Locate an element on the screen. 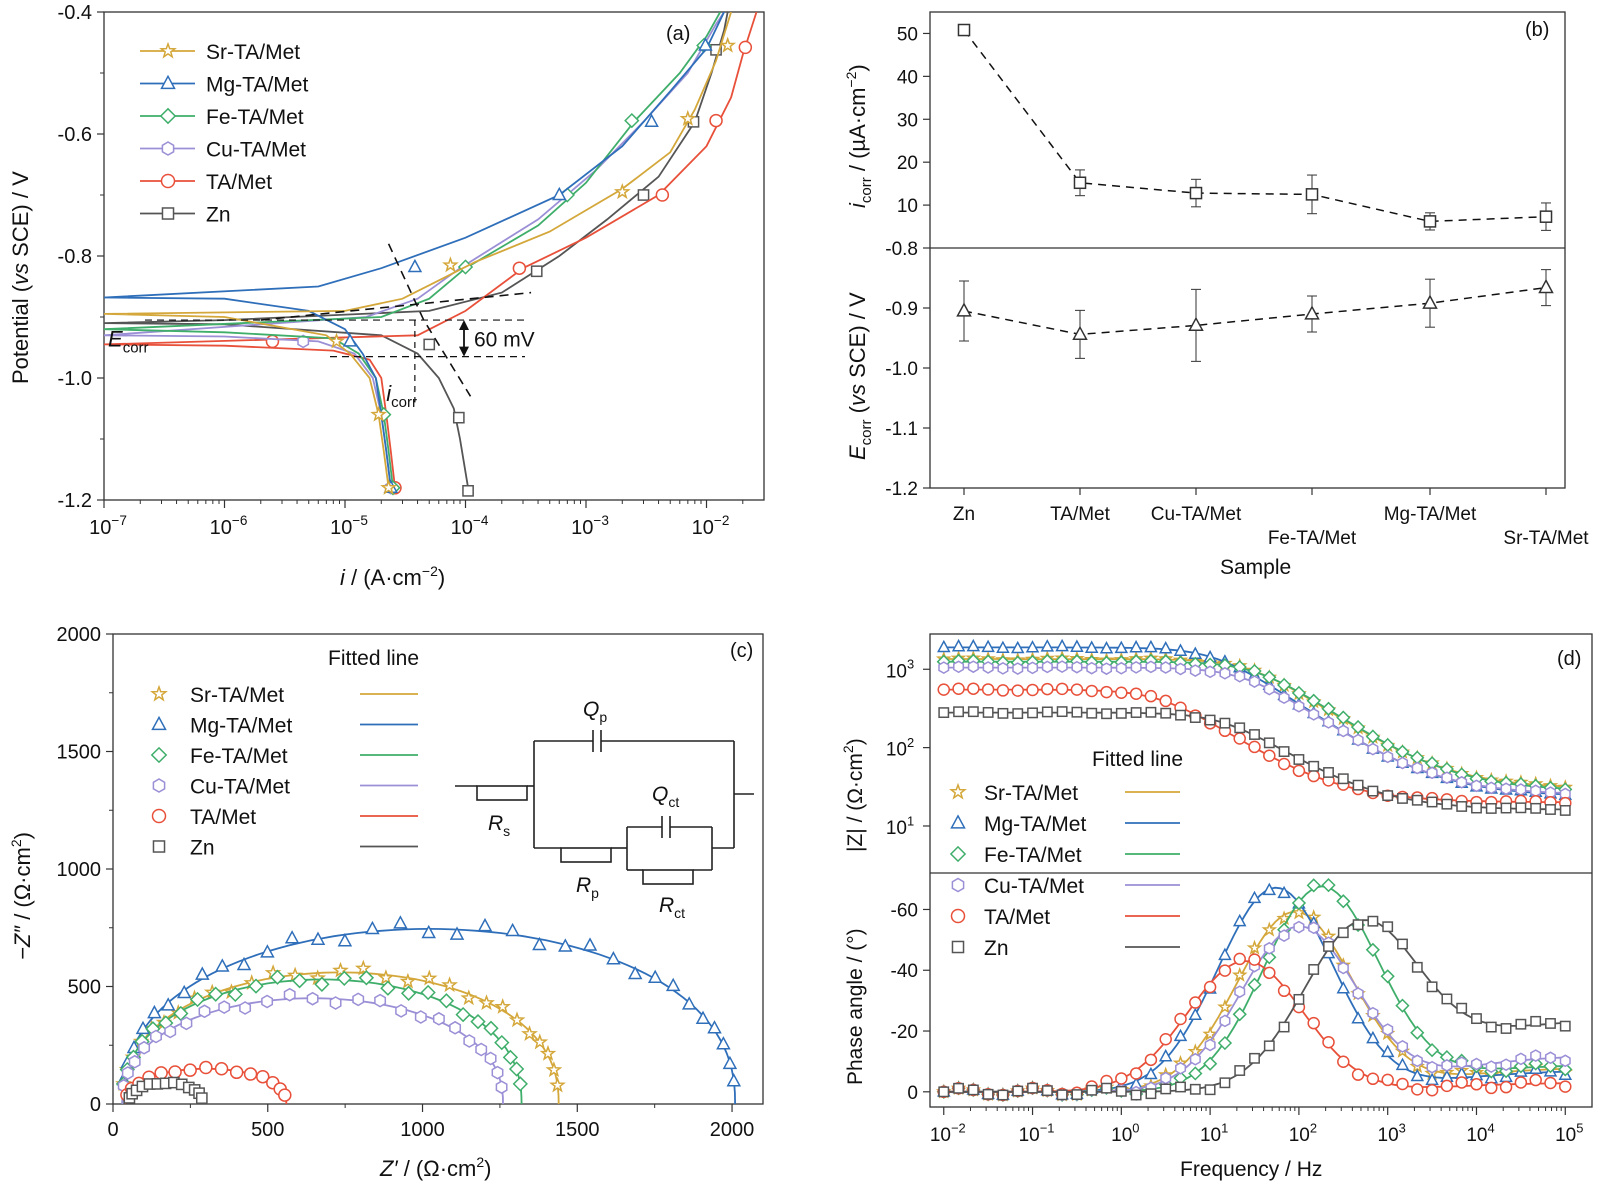 Image resolution: width=1604 pixels, height=1188 pixels. legend-label: Zn is located at coordinates (996, 948).